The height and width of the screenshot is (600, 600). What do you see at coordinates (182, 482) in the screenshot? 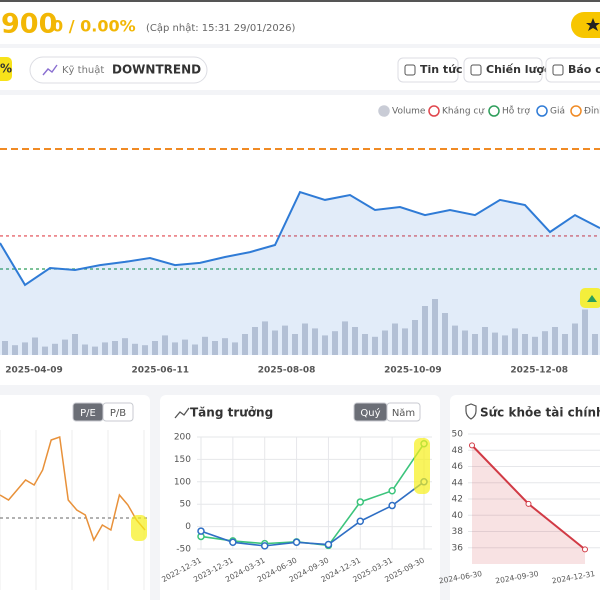
I see `y-tick-label: 100` at bounding box center [182, 482].